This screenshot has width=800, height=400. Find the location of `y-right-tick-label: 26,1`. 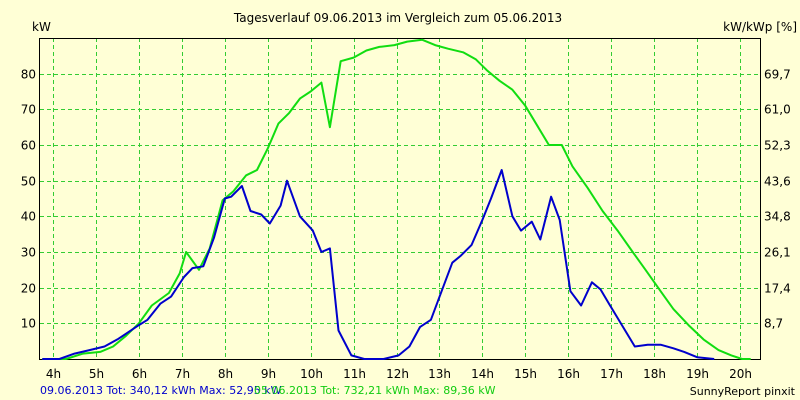

y-right-tick-label: 26,1 is located at coordinates (777, 253).